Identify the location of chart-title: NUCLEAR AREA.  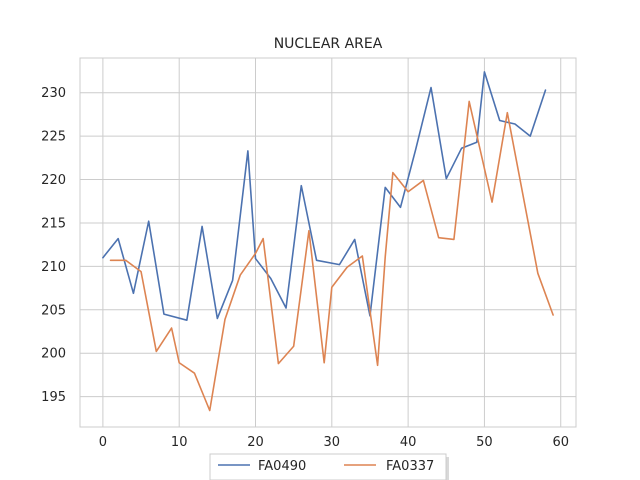
(328, 44).